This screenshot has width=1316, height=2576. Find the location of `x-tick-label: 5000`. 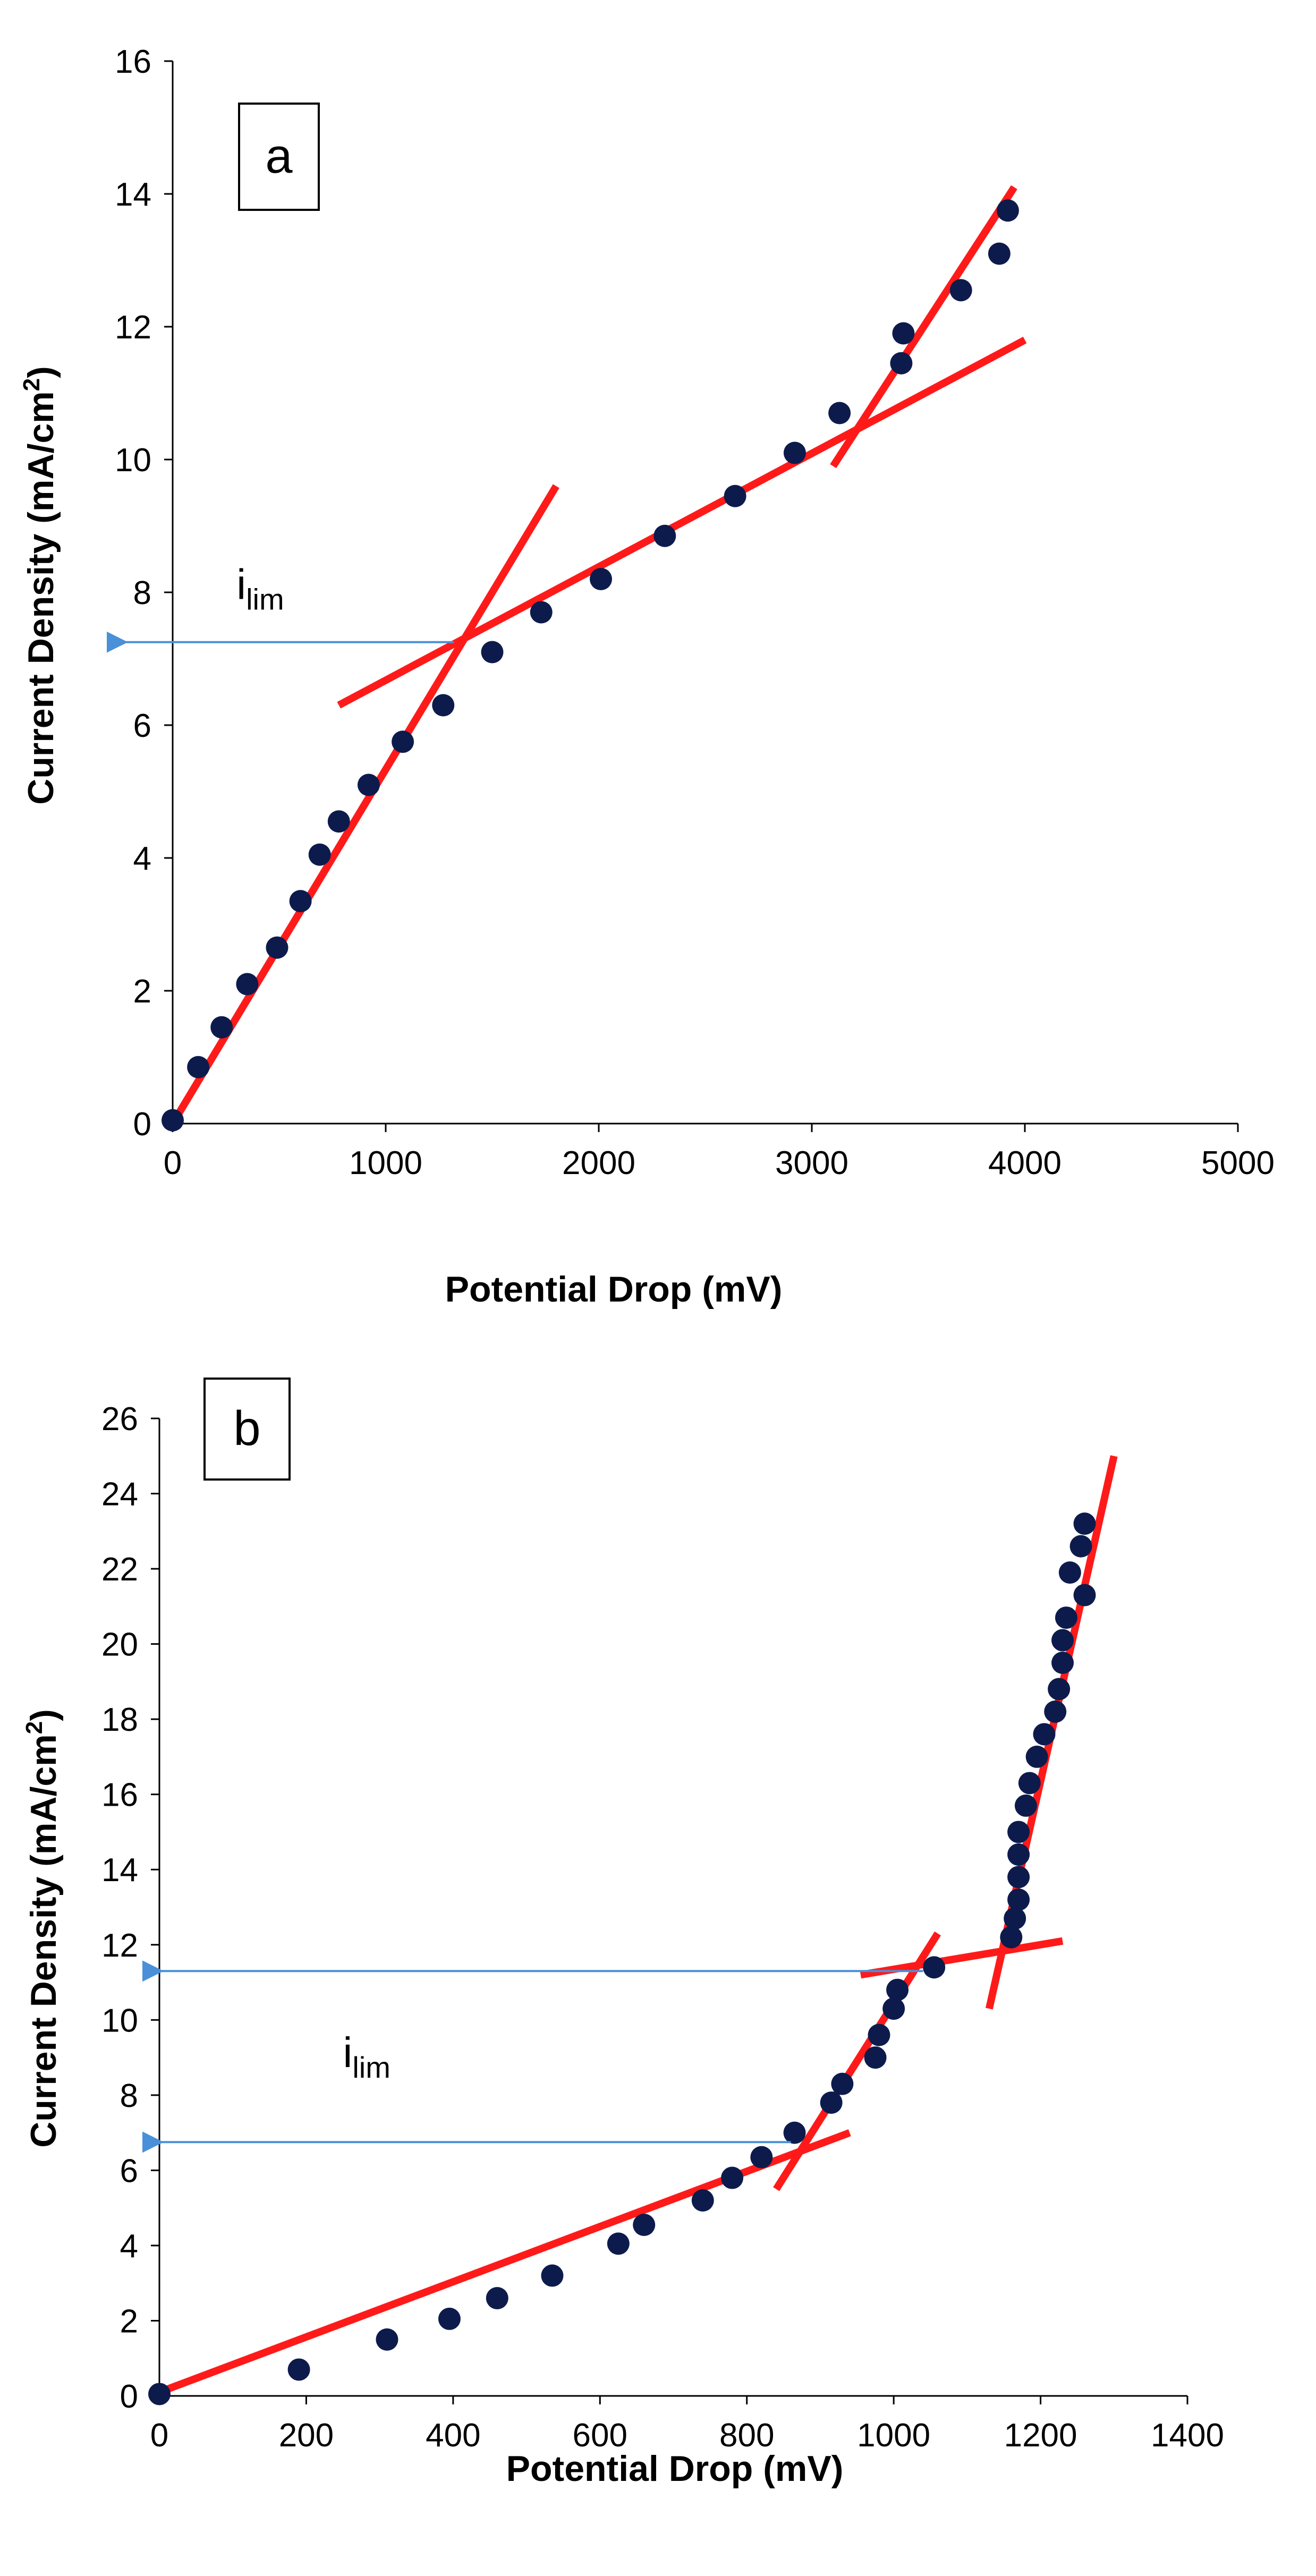

x-tick-label: 5000 is located at coordinates (1238, 1163).